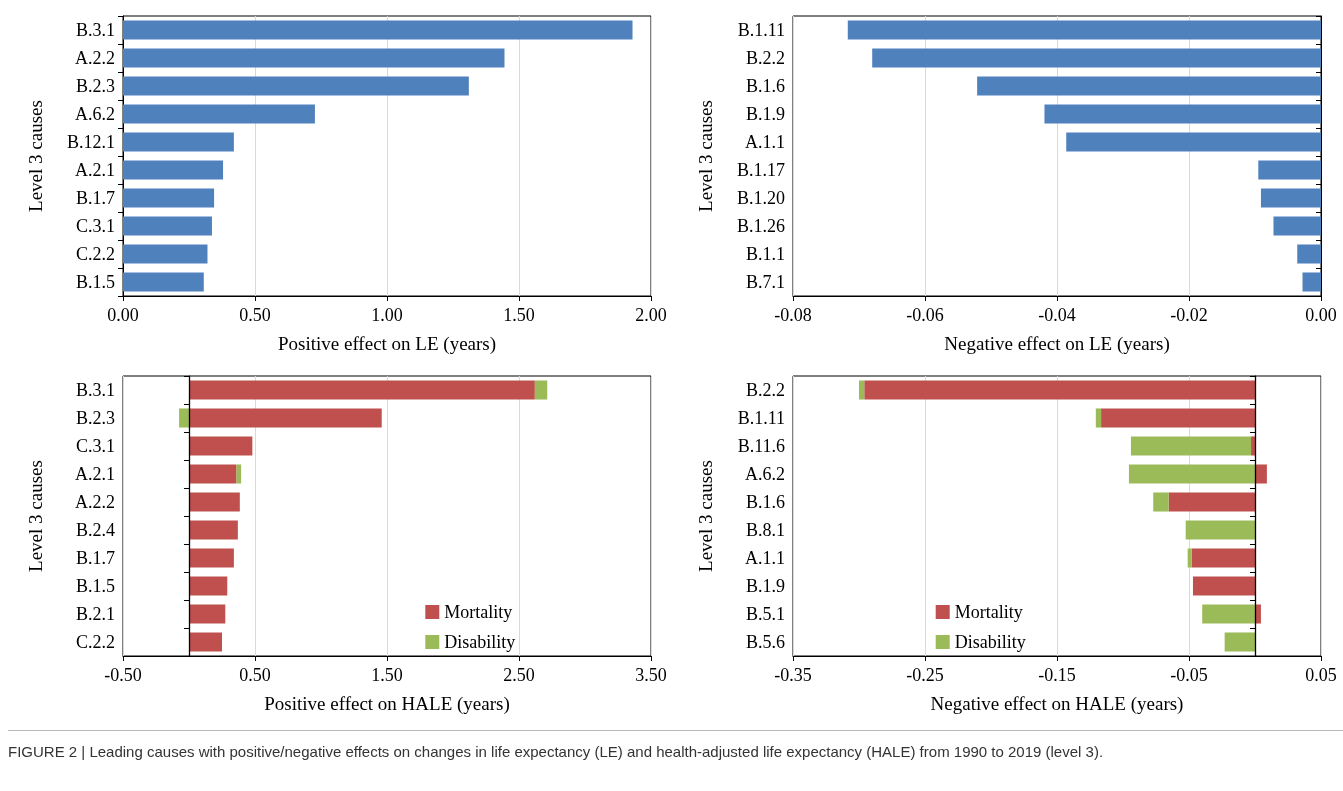 This screenshot has height=791, width=1343. I want to click on y-tick-label: B.11.6, so click(761, 446).